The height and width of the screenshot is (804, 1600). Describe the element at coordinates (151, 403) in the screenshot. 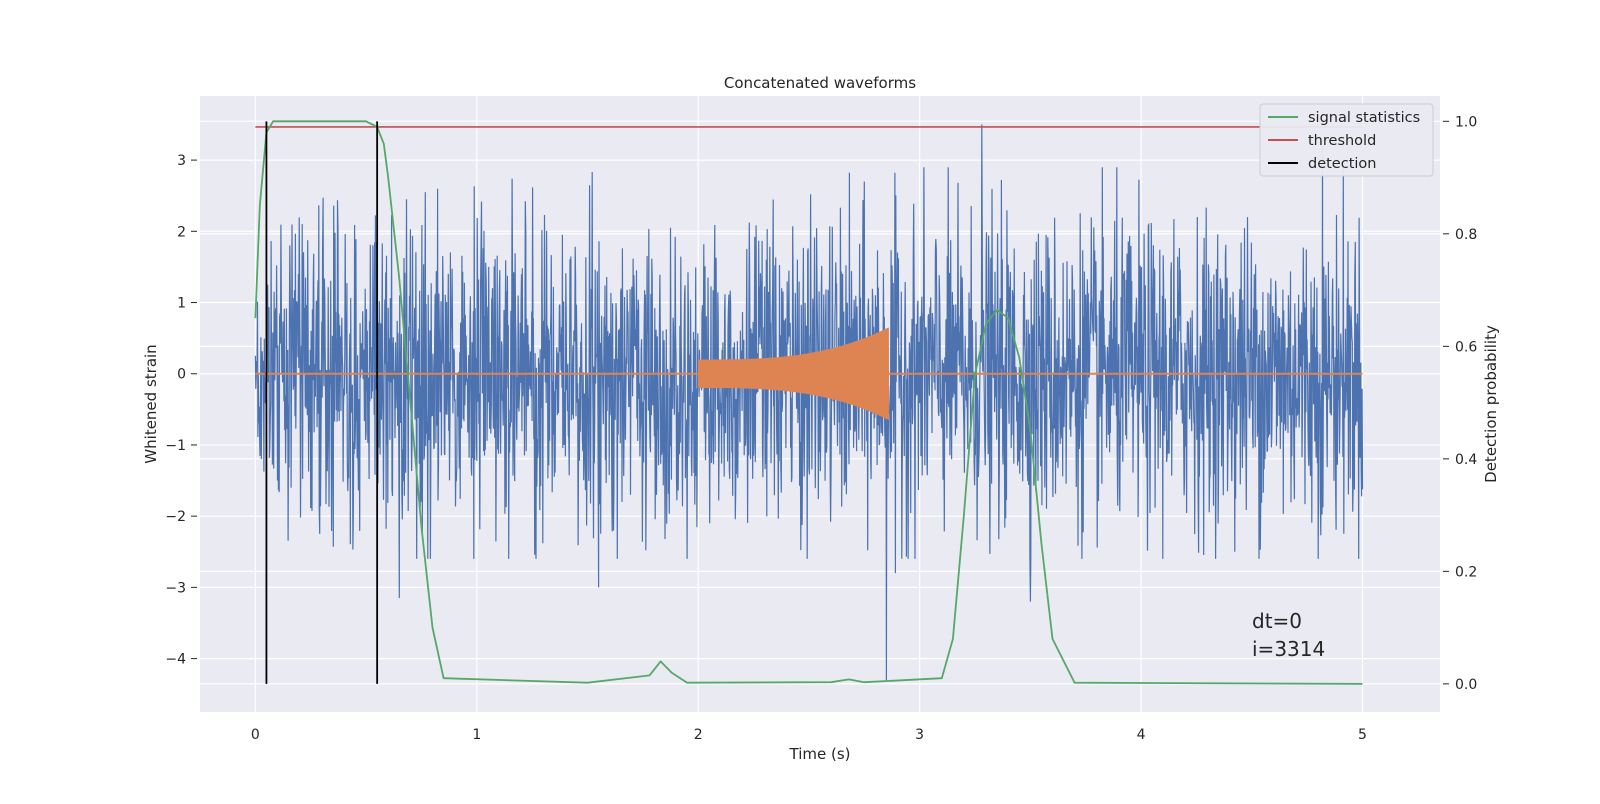

I see `y-axis-label-left: Whitened strain` at that location.